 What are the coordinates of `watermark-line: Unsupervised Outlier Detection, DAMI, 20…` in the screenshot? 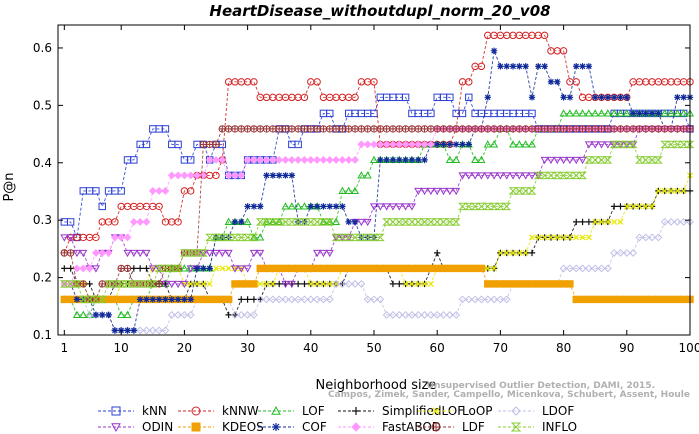 It's located at (541, 386).